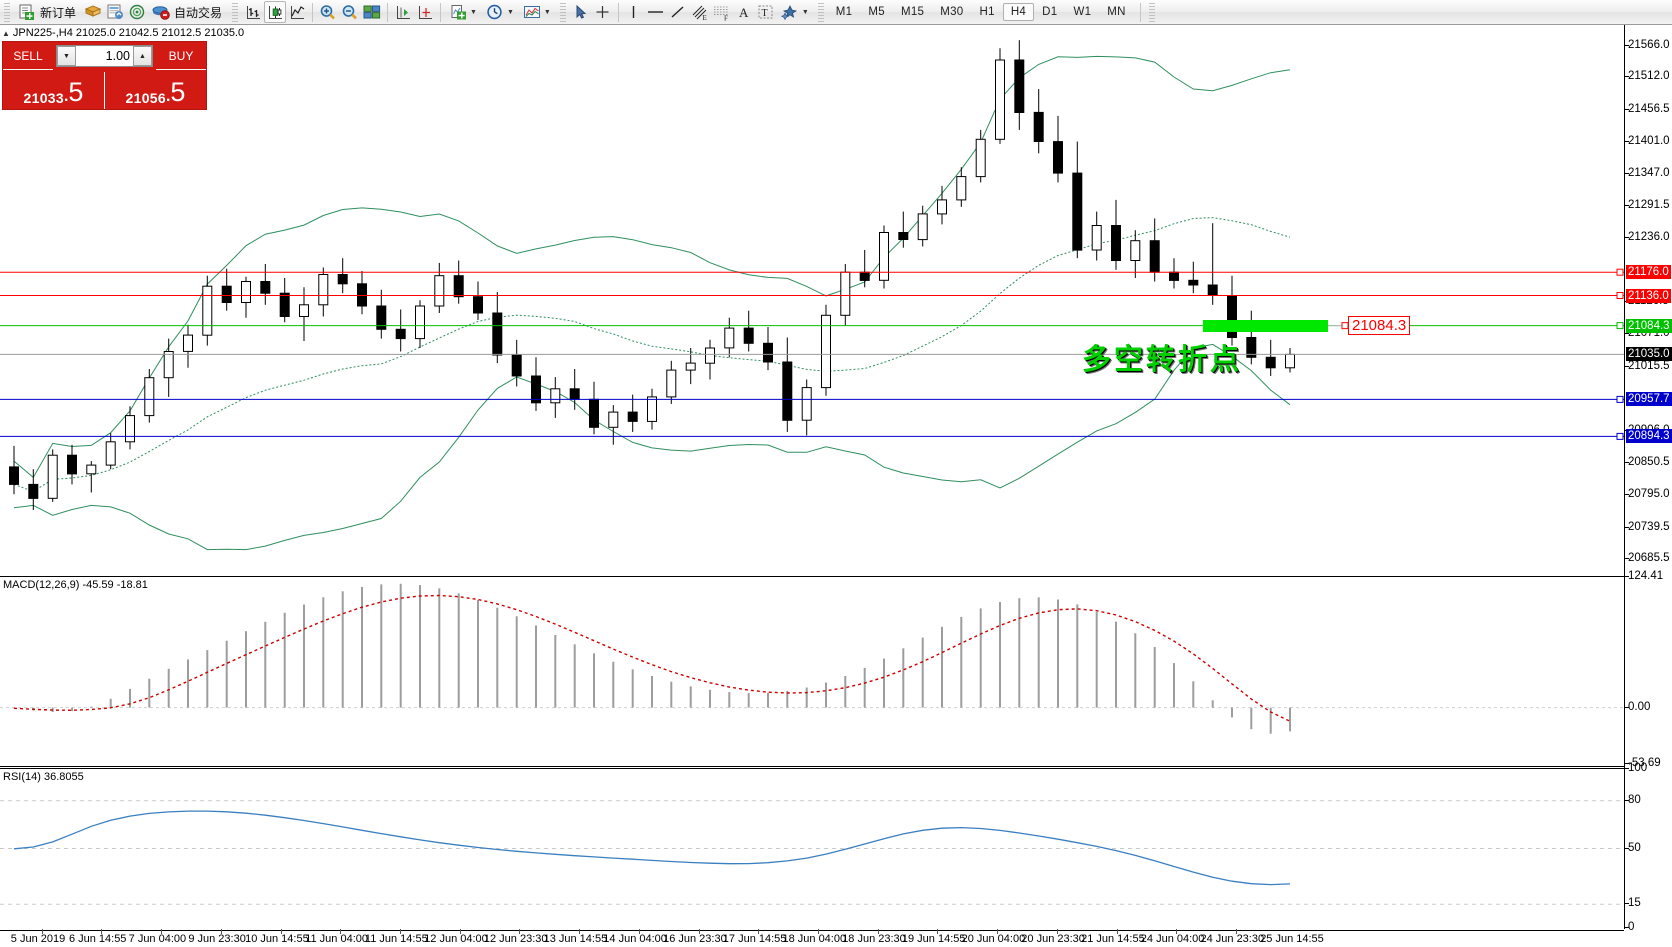 Image resolution: width=1672 pixels, height=947 pixels. Describe the element at coordinates (495, 12) in the screenshot. I see `period-icon` at that location.